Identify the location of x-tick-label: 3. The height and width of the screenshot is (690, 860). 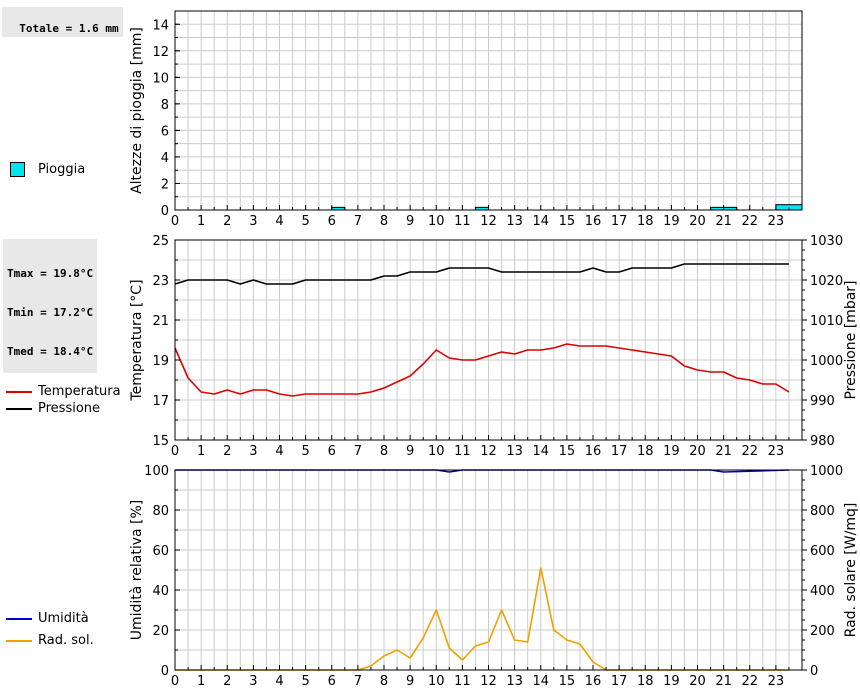
(253, 681).